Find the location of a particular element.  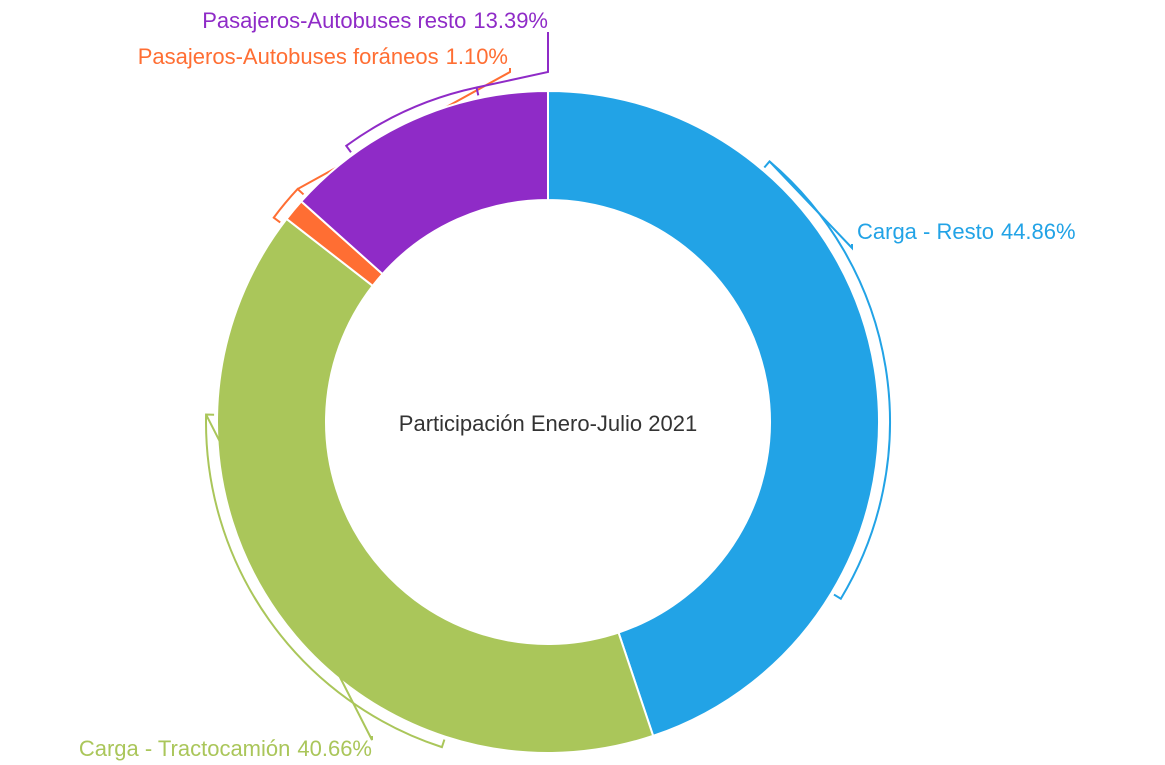

slice-label-value: 44.86% is located at coordinates (1038, 231).